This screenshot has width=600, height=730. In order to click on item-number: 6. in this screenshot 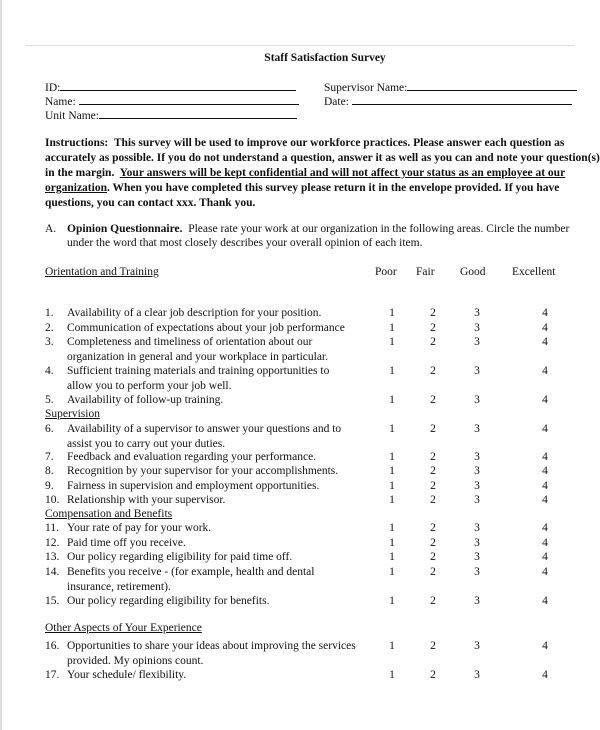, I will do `click(49, 429)`.